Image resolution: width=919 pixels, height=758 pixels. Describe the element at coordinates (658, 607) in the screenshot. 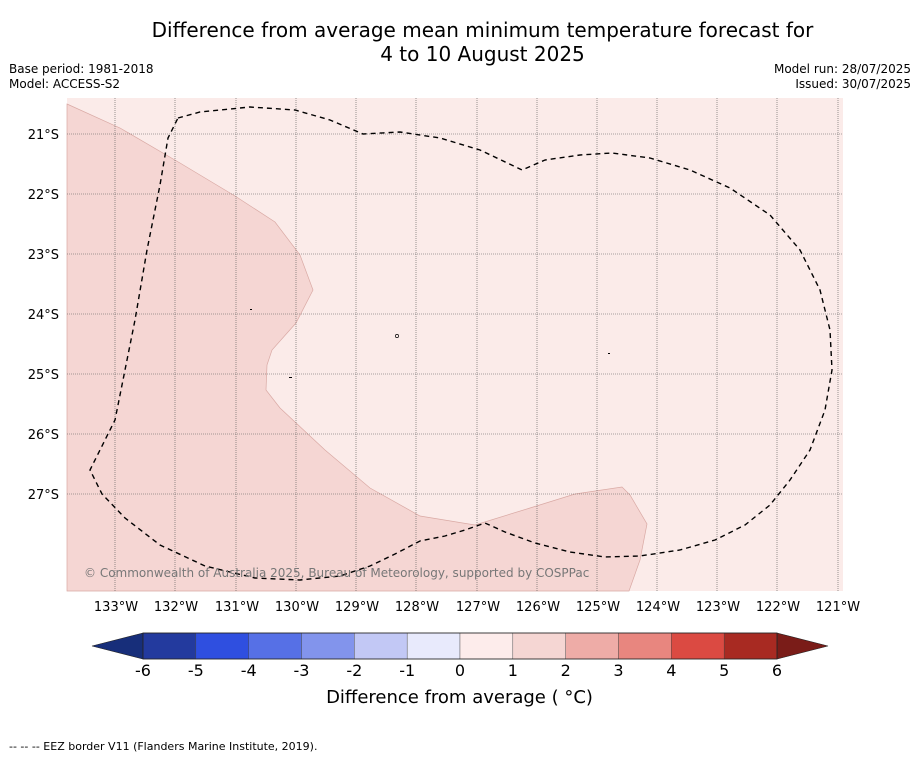

I see `lon-label: 124°W` at that location.